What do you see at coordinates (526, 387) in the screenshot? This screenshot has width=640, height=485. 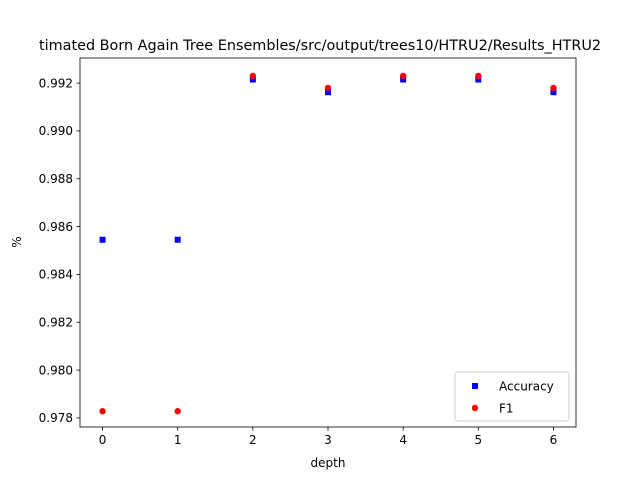 I see `legend-label: Accuracy` at bounding box center [526, 387].